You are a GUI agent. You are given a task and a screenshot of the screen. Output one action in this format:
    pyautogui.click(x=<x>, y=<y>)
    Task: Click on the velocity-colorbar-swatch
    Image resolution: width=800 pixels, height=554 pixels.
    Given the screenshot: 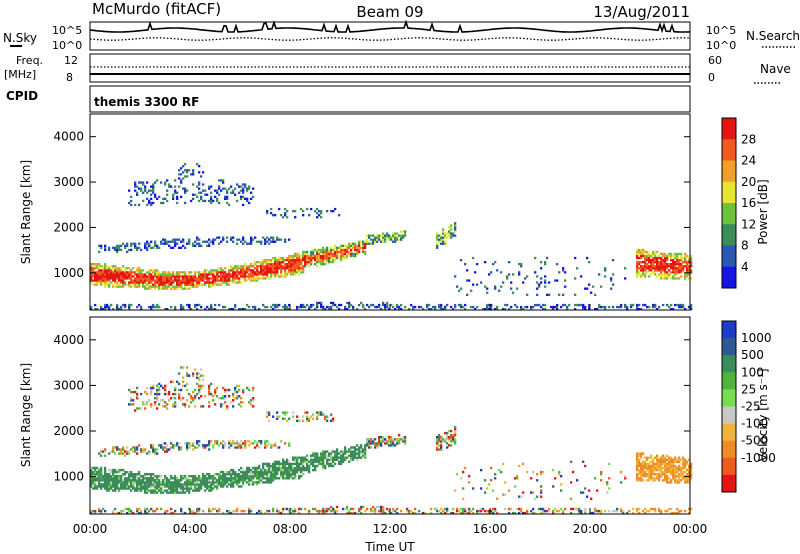 What is the action you would take?
    pyautogui.click(x=729, y=415)
    